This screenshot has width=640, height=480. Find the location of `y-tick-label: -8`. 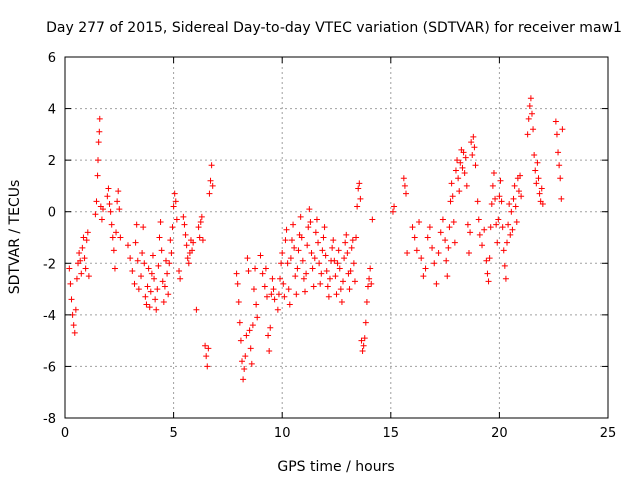

y-tick-label: -8 is located at coordinates (49, 419).